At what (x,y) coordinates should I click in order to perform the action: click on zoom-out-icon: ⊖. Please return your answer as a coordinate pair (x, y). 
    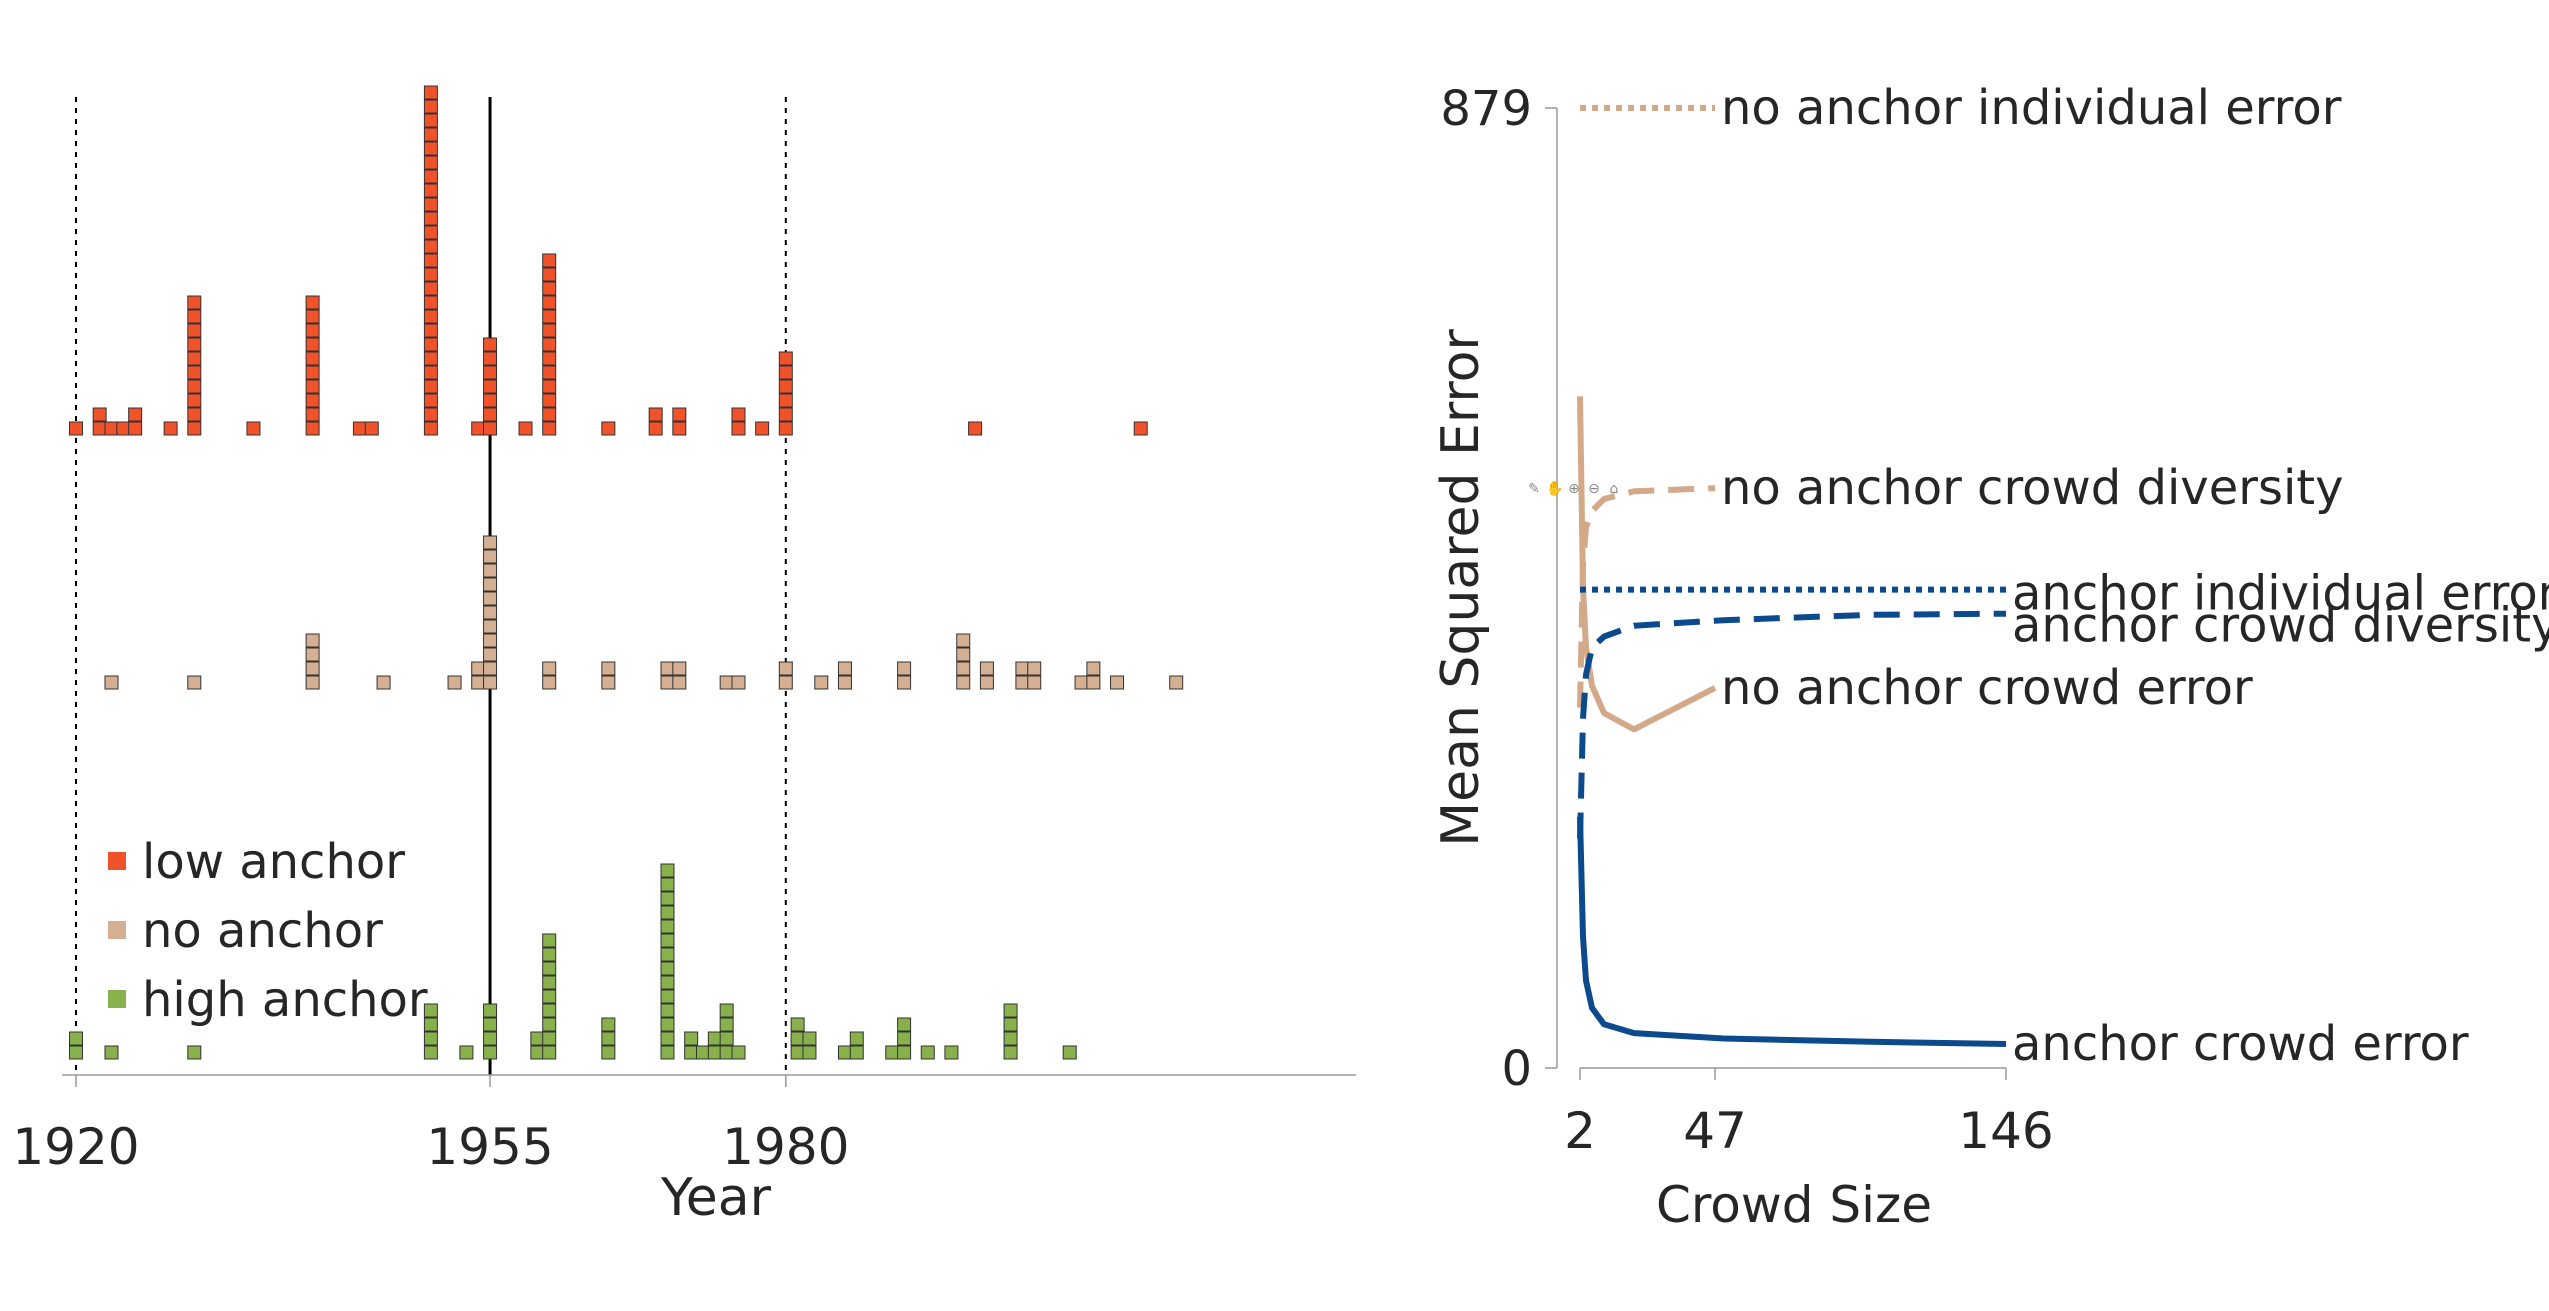
    Looking at the image, I should click on (1594, 489).